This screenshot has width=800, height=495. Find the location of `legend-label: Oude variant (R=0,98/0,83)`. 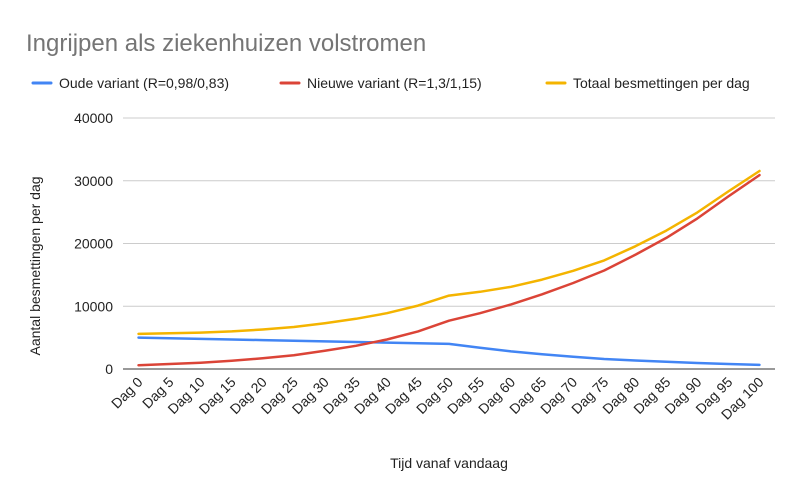

legend-label: Oude variant (R=0,98/0,83) is located at coordinates (144, 83).